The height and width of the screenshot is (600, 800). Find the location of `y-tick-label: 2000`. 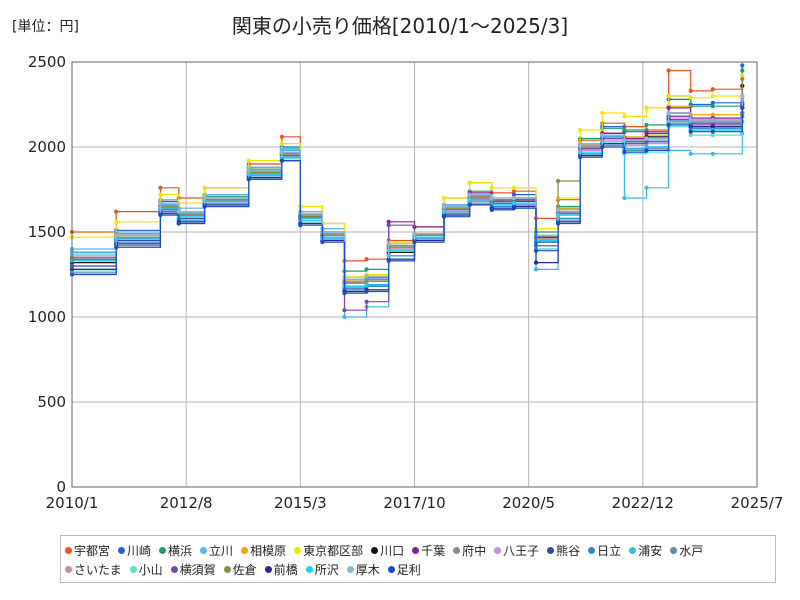

y-tick-label: 2000 is located at coordinates (47, 147).